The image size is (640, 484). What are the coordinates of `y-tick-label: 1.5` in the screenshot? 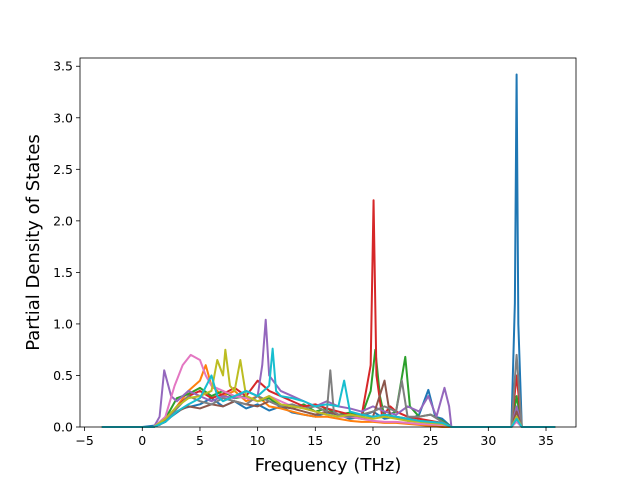 It's located at (63, 272).